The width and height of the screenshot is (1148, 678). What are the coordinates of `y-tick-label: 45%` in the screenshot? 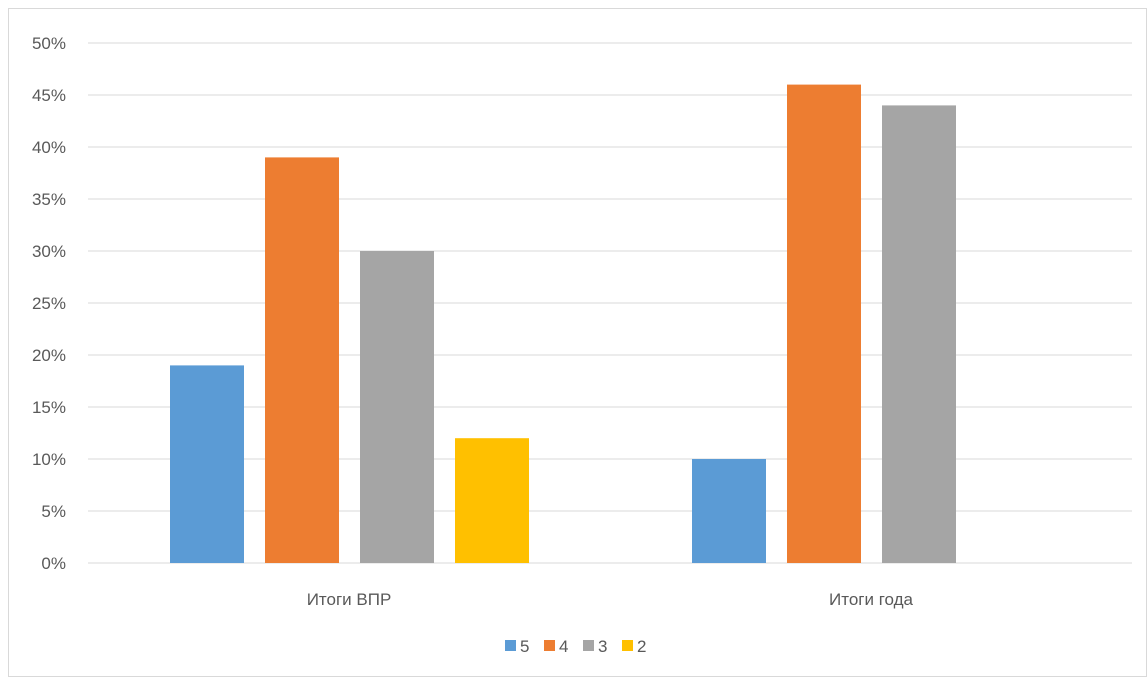 It's located at (49, 95).